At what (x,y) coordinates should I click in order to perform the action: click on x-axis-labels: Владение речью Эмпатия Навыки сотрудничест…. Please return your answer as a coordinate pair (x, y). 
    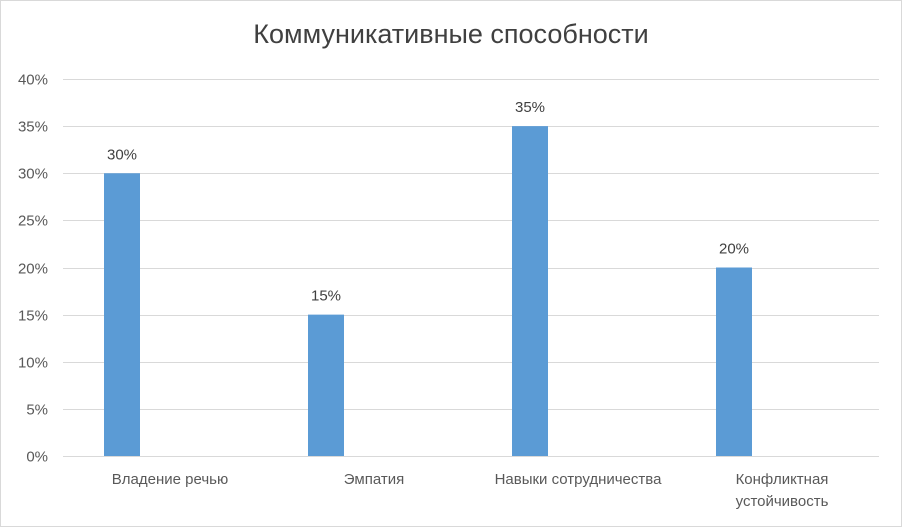
    Looking at the image, I should click on (470, 490).